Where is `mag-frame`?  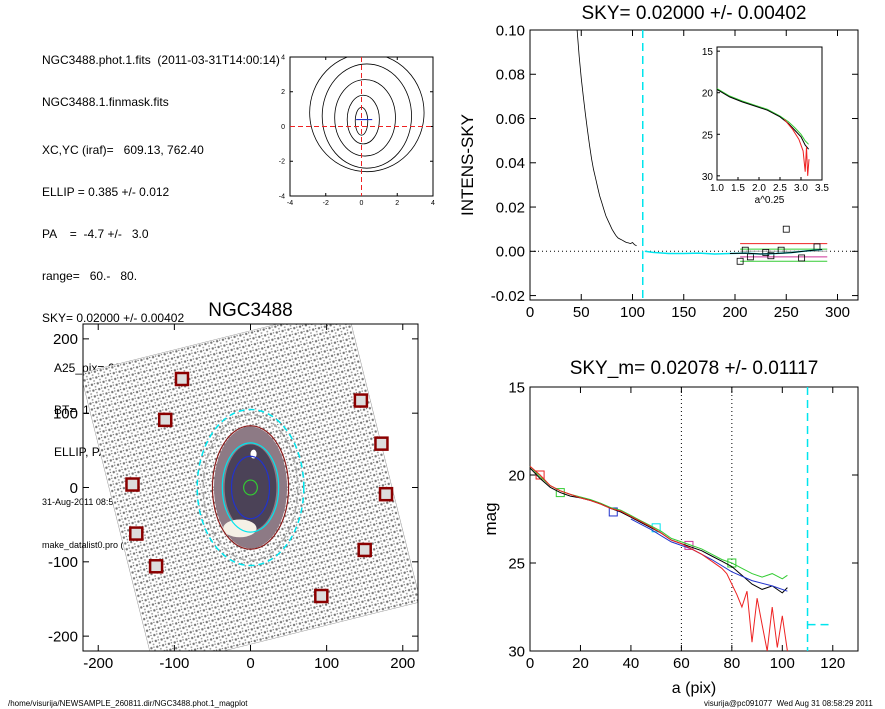 mag-frame is located at coordinates (694, 519).